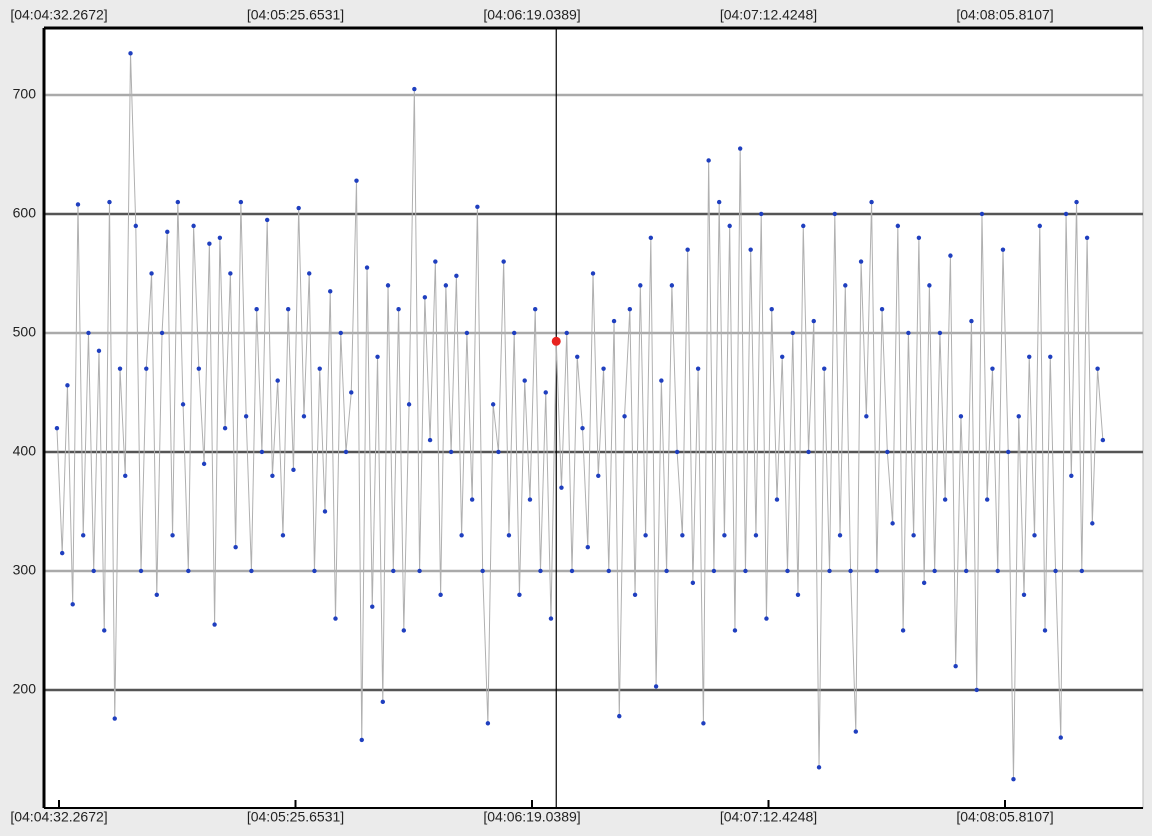  I want to click on highlight-point, so click(556, 341).